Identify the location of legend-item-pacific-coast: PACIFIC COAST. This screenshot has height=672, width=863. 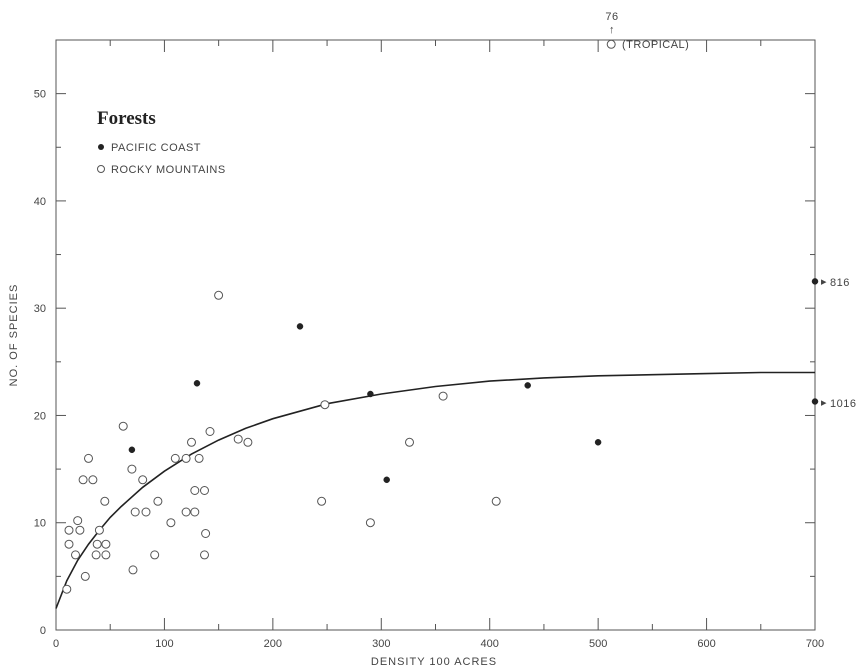
(156, 148).